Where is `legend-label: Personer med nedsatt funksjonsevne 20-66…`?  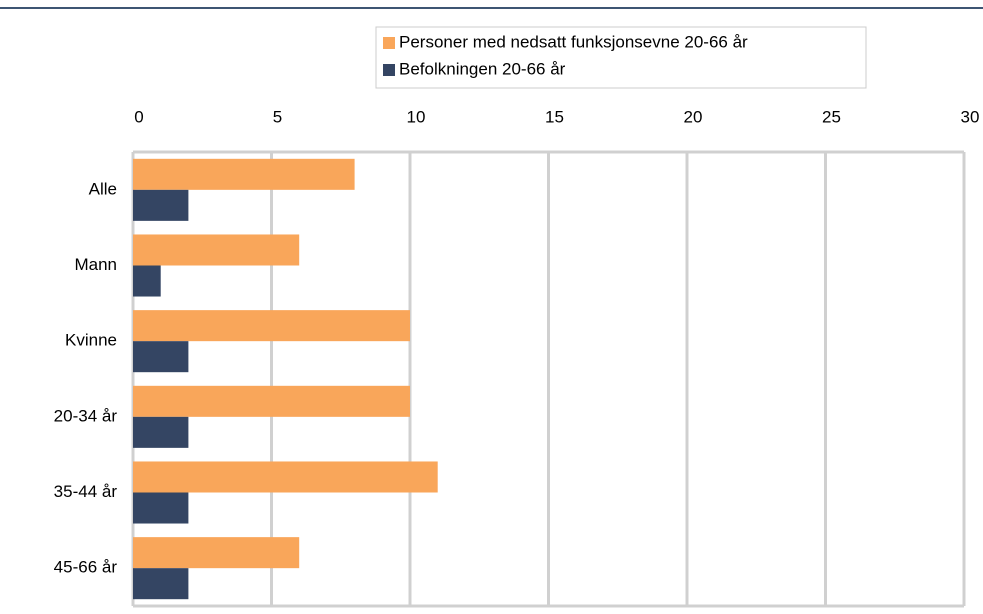 legend-label: Personer med nedsatt funksjonsevne 20-66… is located at coordinates (573, 41).